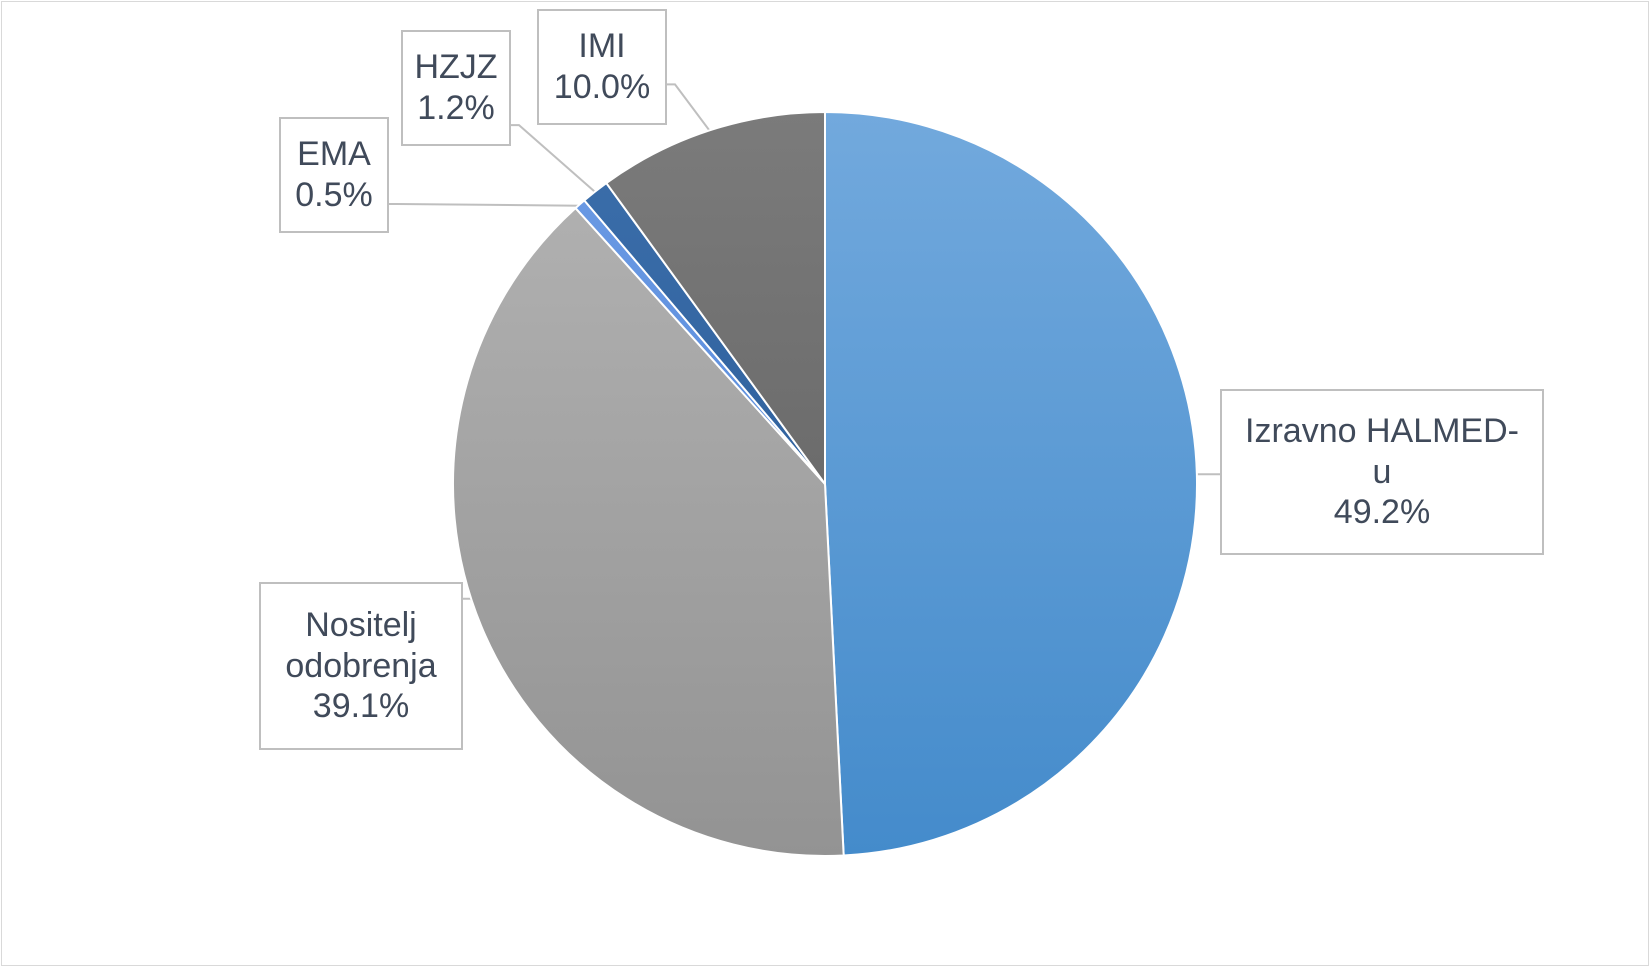 The height and width of the screenshot is (969, 1652). I want to click on data-label-izravno-halmed-line1: Izravno HALMED-, so click(1382, 430).